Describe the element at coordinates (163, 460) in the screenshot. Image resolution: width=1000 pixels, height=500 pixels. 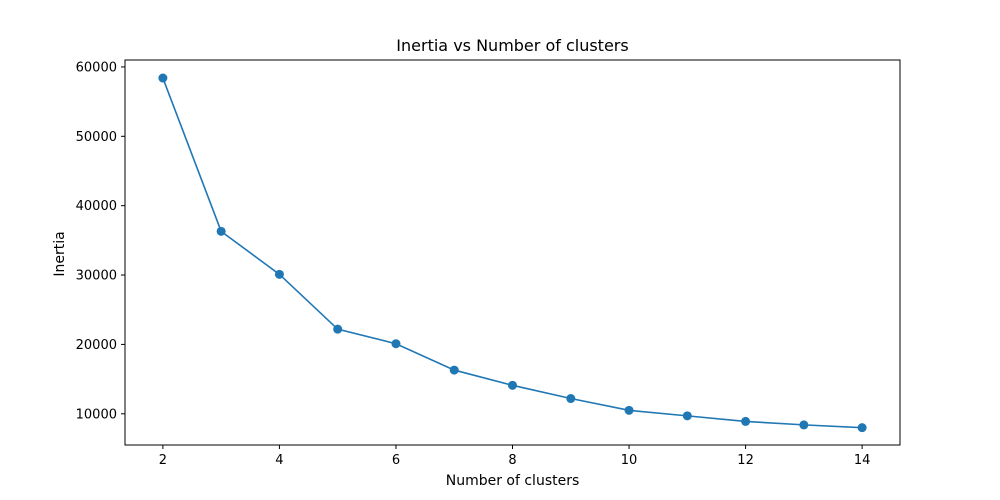
I see `x-tick-label: 2` at that location.